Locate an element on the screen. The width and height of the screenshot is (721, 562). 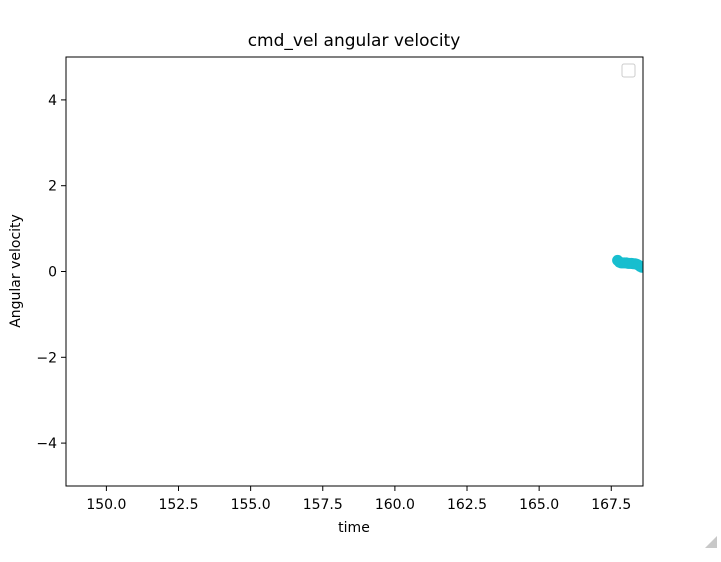
x-tick-label: 160.0 is located at coordinates (395, 505).